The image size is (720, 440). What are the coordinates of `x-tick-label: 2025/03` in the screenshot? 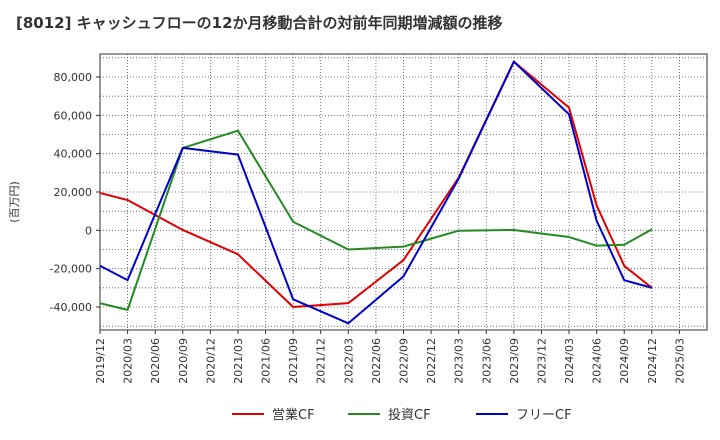 It's located at (679, 361).